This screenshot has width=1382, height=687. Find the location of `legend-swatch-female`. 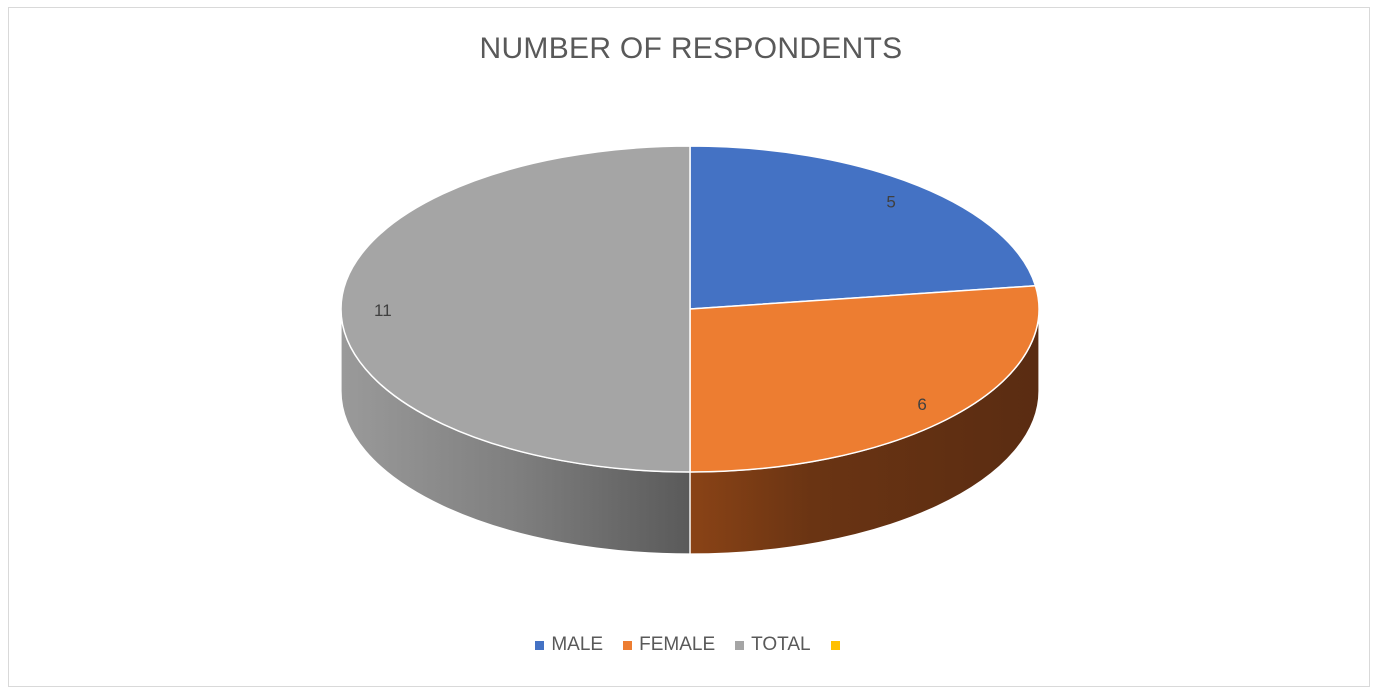

legend-swatch-female is located at coordinates (628, 645).